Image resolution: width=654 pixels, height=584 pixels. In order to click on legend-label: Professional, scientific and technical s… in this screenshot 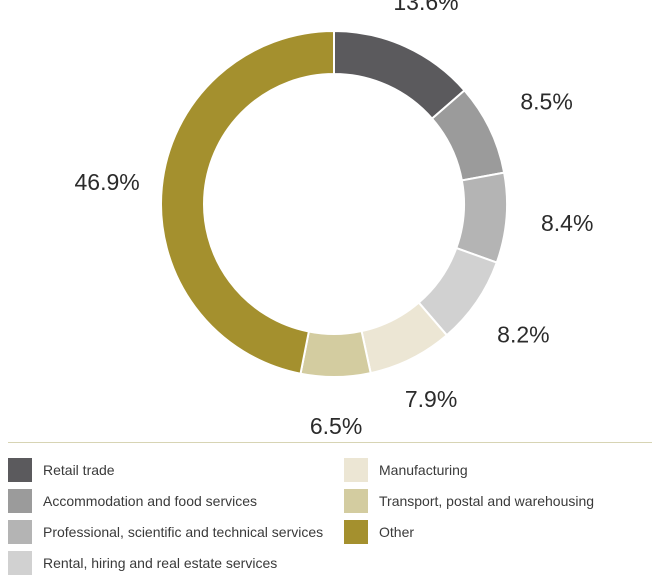, I will do `click(183, 532)`.